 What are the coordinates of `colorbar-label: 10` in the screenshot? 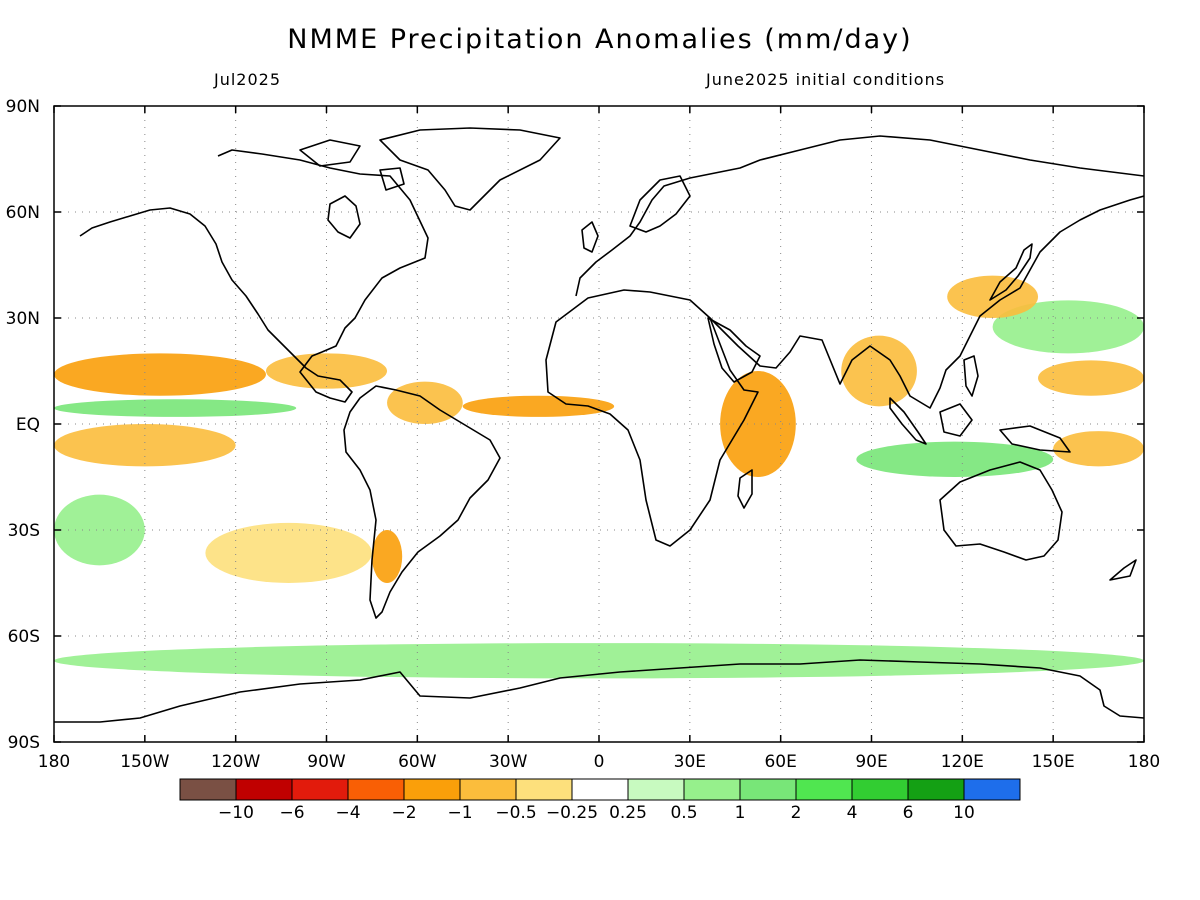 It's located at (964, 813).